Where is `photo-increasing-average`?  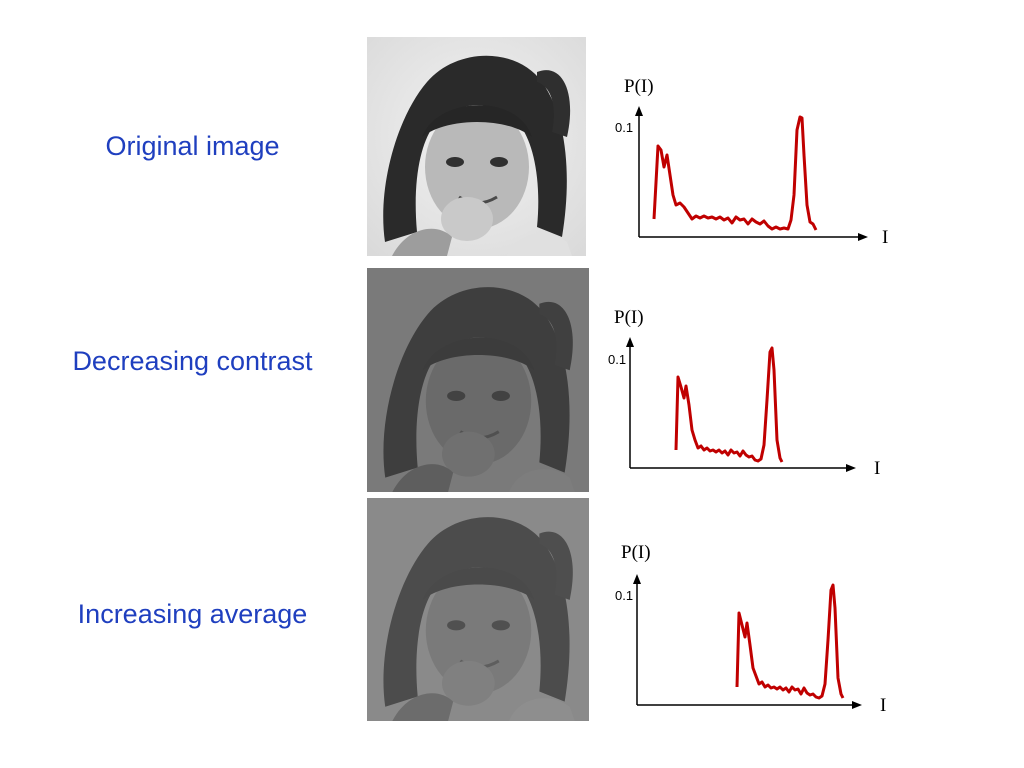
photo-increasing-average is located at coordinates (478, 609).